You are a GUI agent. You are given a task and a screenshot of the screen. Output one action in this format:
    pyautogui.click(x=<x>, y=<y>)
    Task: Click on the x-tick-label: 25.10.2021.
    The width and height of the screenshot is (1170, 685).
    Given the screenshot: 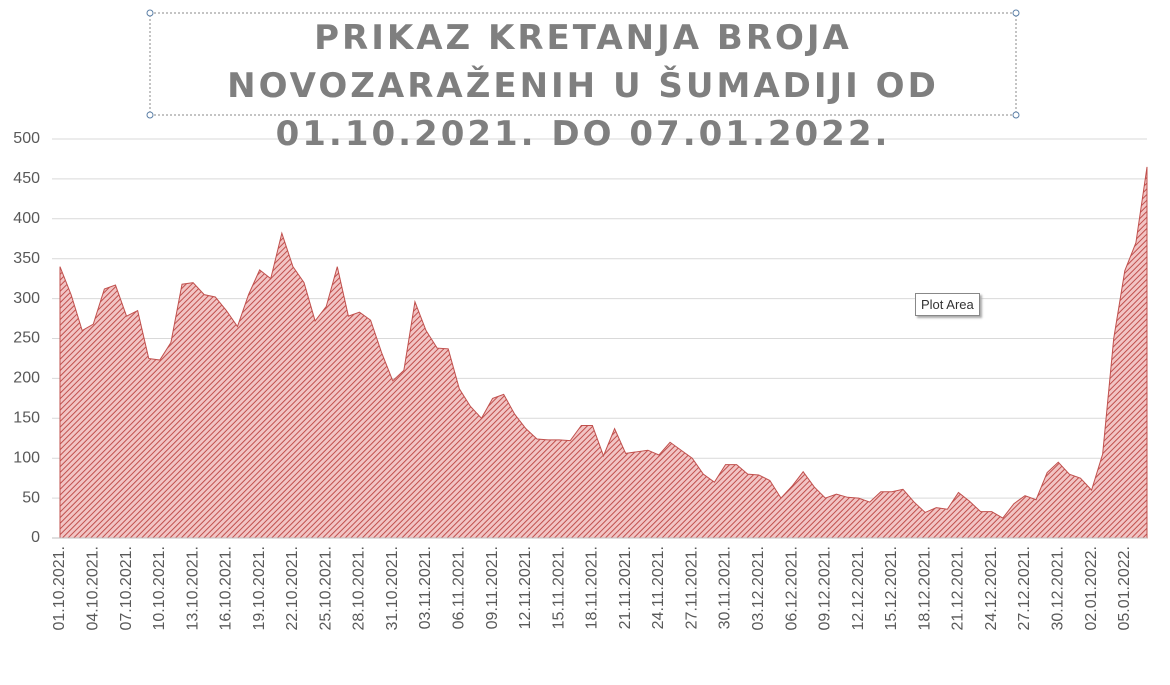 What is the action you would take?
    pyautogui.click(x=325, y=588)
    